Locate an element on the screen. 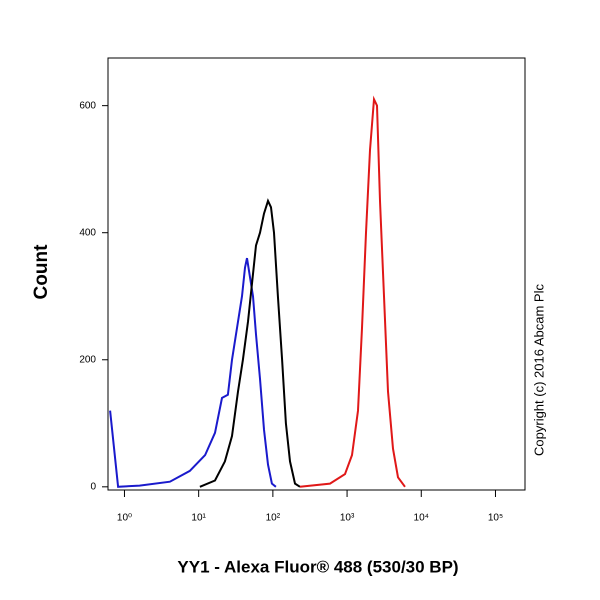 The width and height of the screenshot is (600, 600). y-tick-label: 0 is located at coordinates (93, 486).